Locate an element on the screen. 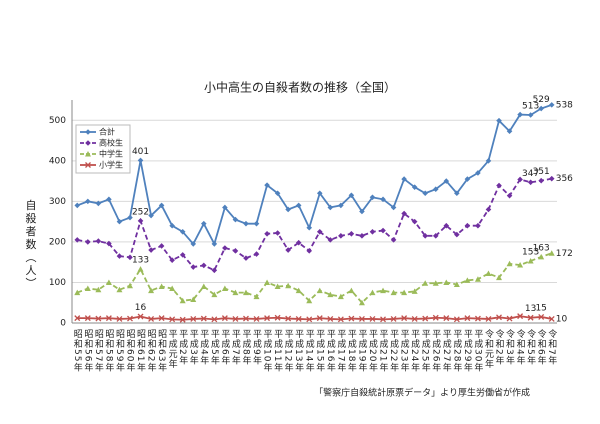 This screenshot has width=600, height=424. y-tick-label: 100 is located at coordinates (57, 283).